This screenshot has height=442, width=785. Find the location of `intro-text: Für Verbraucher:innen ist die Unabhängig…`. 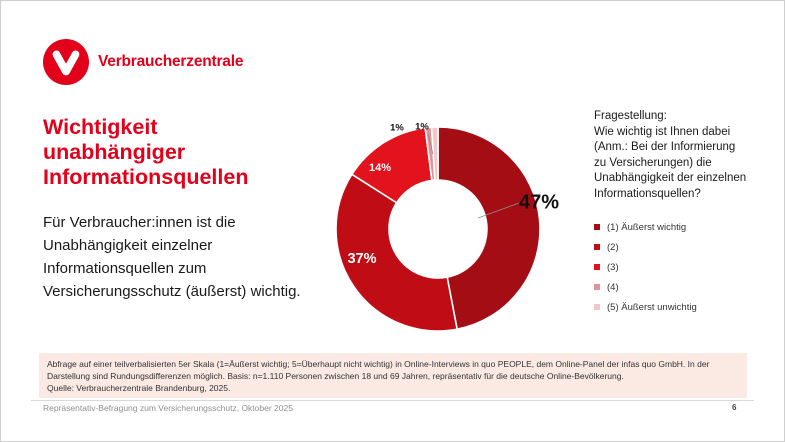

intro-text: Für Verbraucher:innen ist die Unabhängig… is located at coordinates (172, 257).